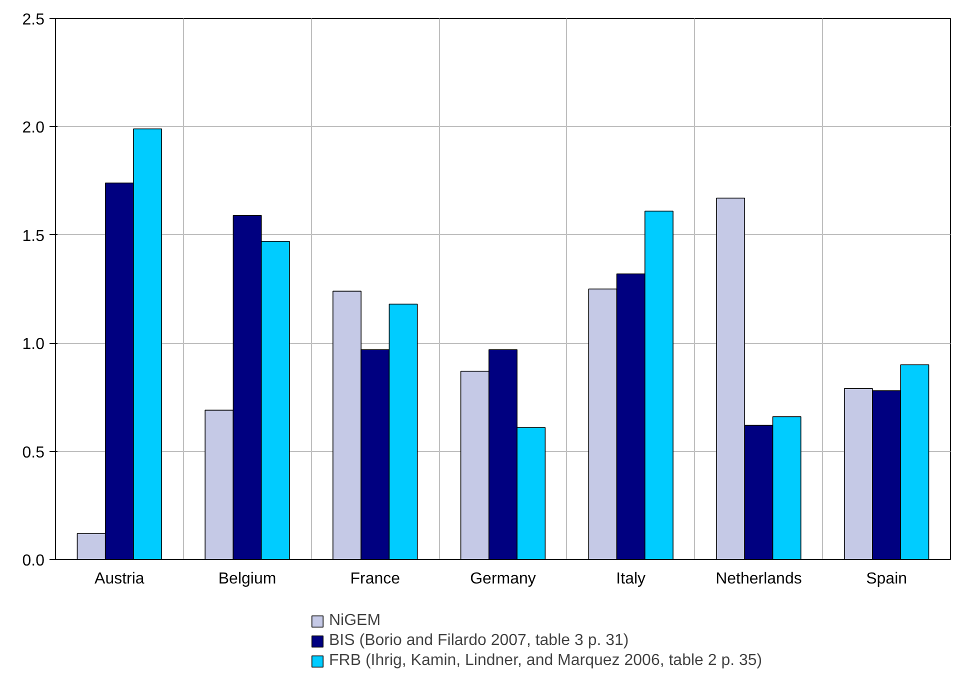  I want to click on x-tick-label: Spain, so click(887, 579).